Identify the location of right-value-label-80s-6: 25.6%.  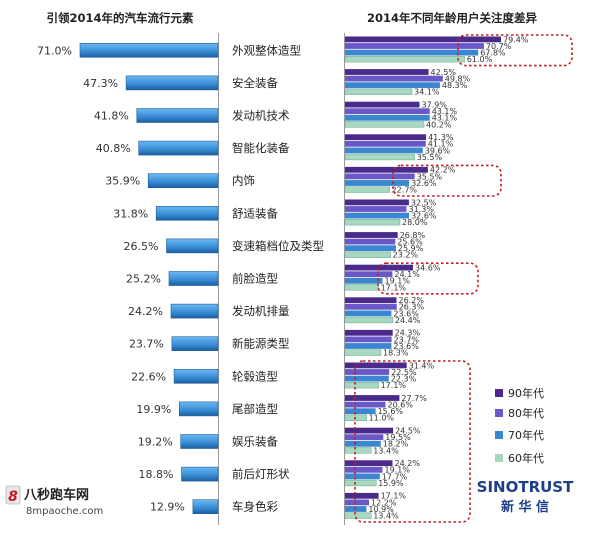
(410, 242).